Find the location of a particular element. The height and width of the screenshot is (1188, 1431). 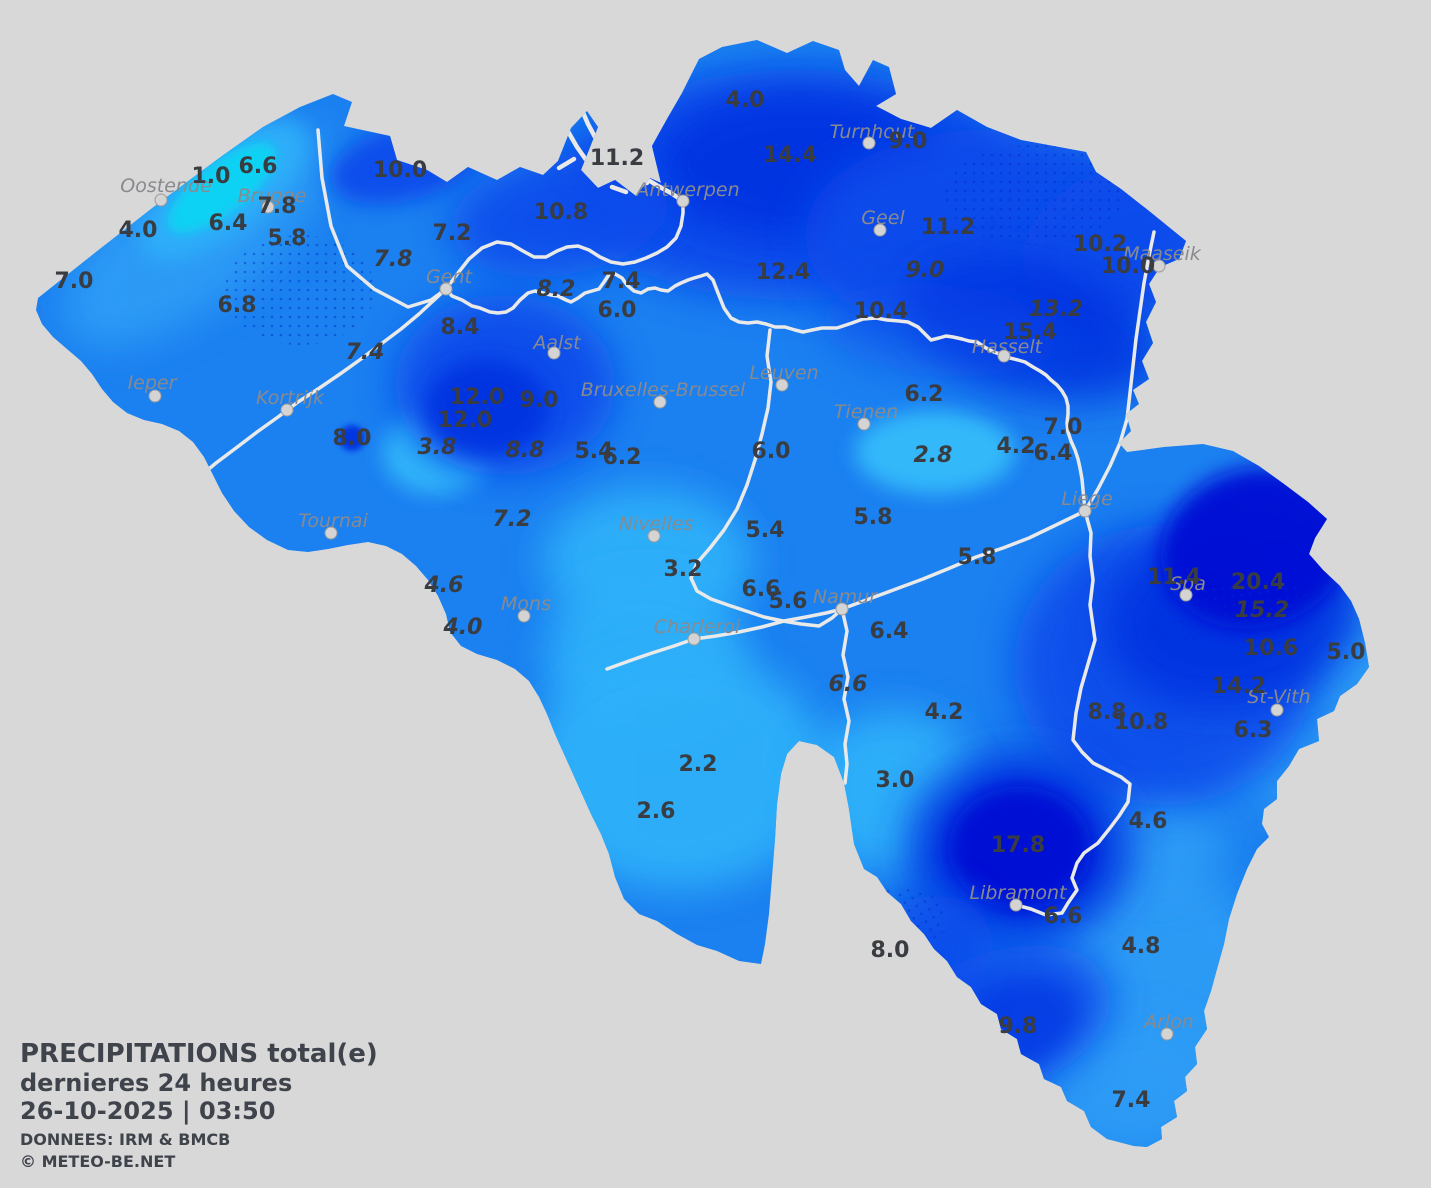

station-value: 3.0 is located at coordinates (895, 780).